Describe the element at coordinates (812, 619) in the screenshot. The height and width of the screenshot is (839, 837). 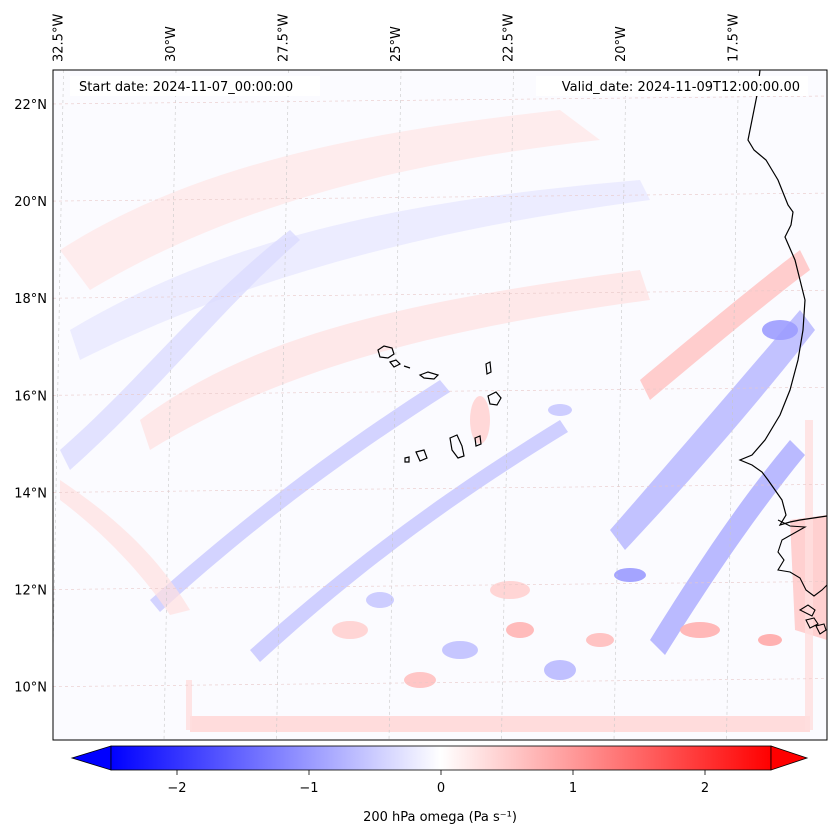
I see `coastline-bissagos` at that location.